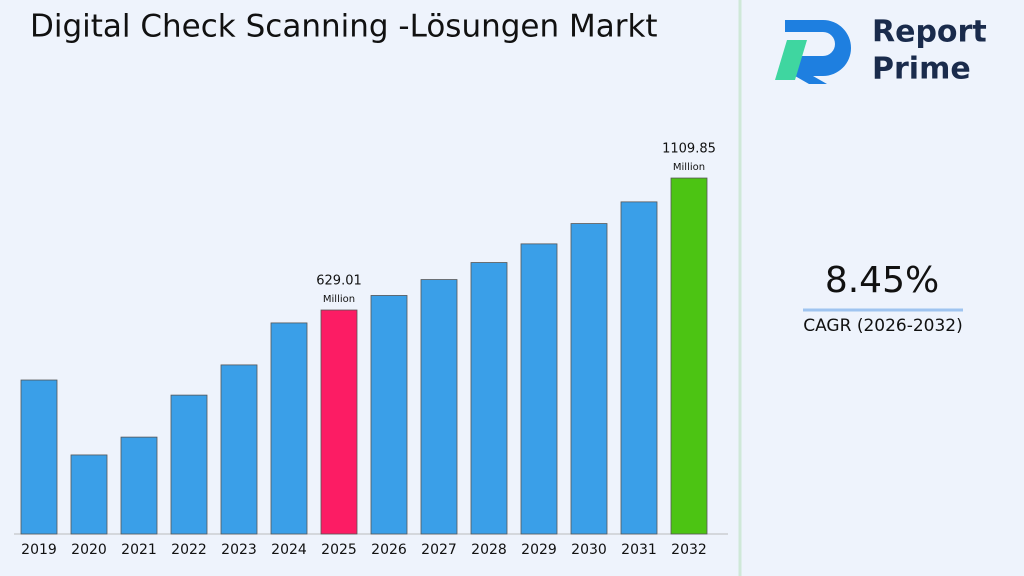 This screenshot has width=1024, height=576. I want to click on value-label: 629.01, so click(339, 281).